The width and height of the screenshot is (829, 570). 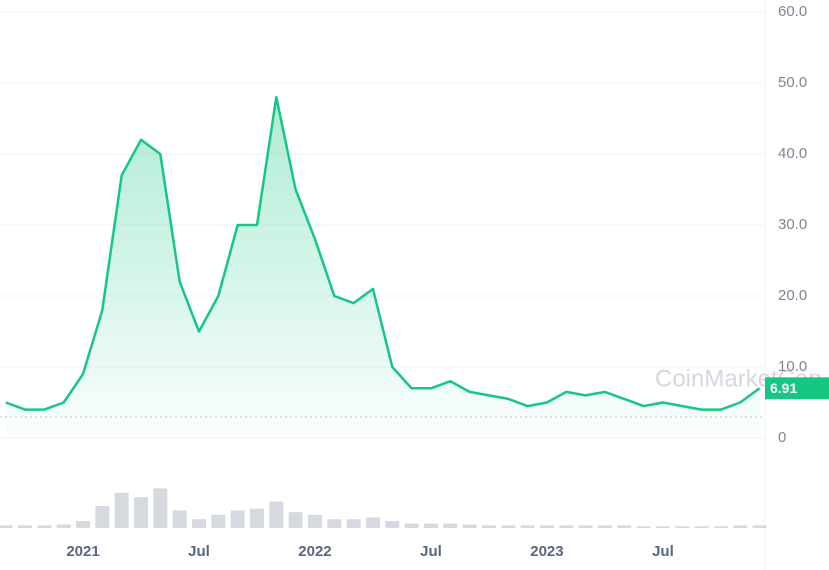 What do you see at coordinates (82, 551) in the screenshot?
I see `x-tick-label: 2021` at bounding box center [82, 551].